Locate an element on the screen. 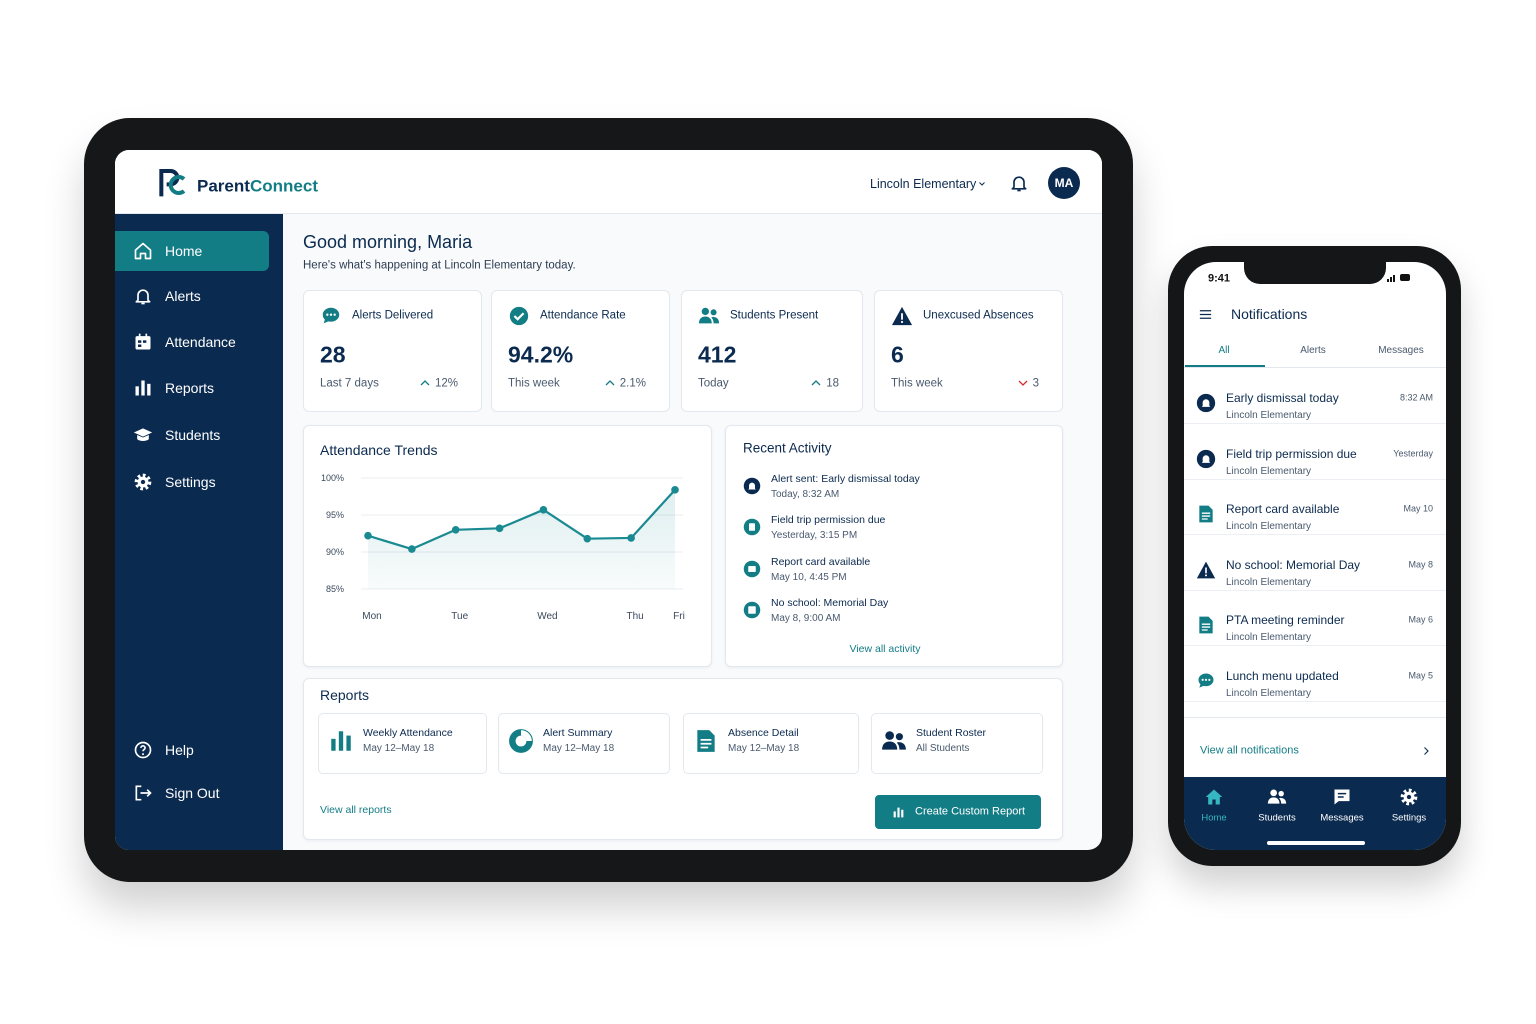 This screenshot has width=1536, height=1024. stat-label: Unexcused Absences is located at coordinates (978, 315).